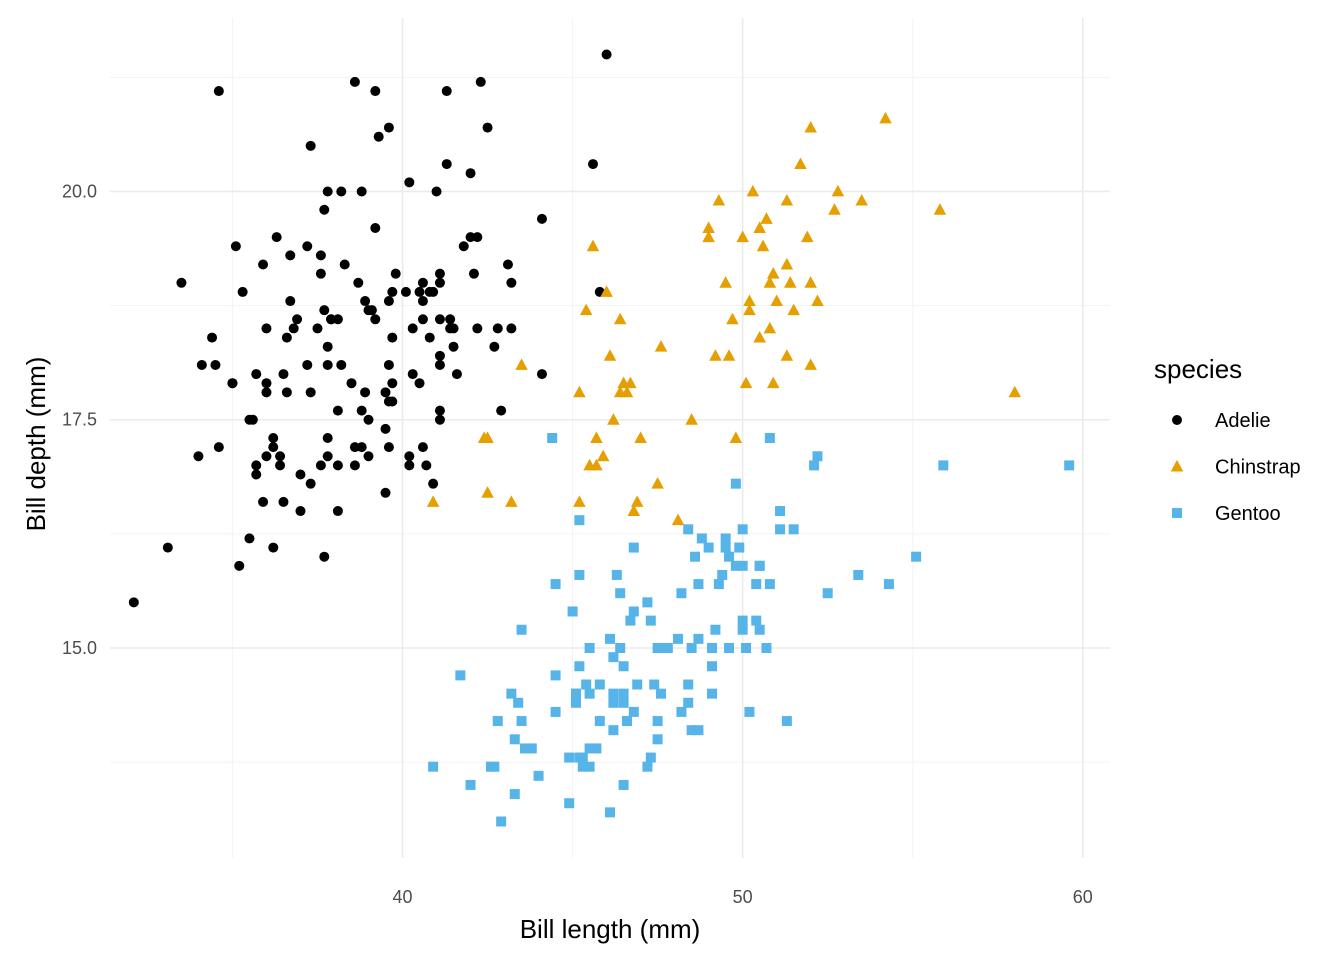  I want to click on legend-key-triangle, so click(1177, 465).